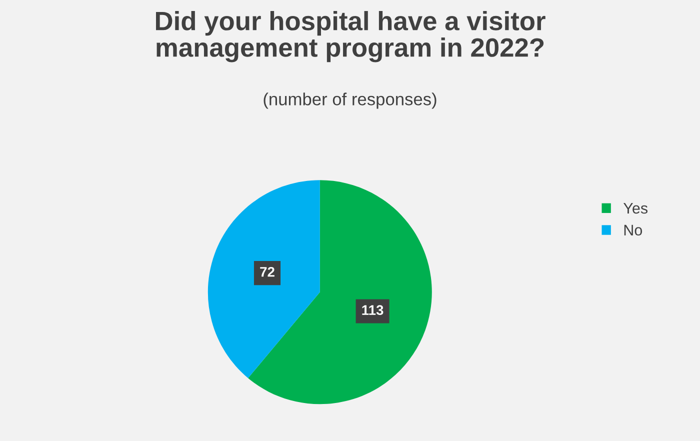  I want to click on chart-subtitle: (number of responses), so click(350, 100).